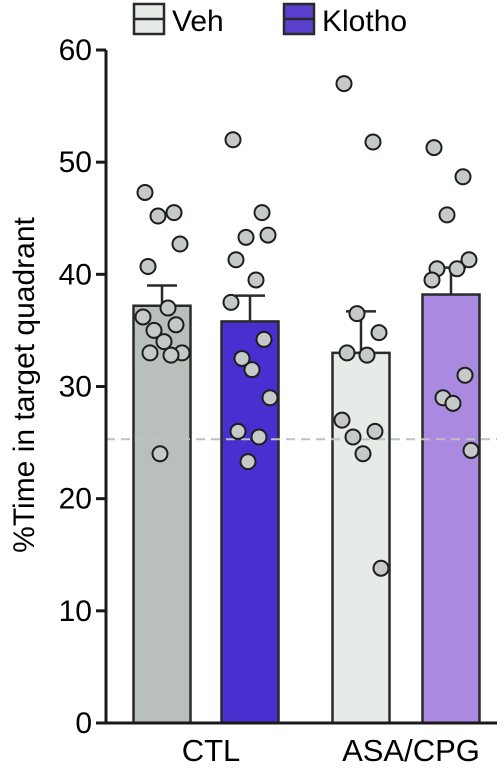 This screenshot has height=768, width=504. Describe the element at coordinates (75, 274) in the screenshot. I see `y-tick-label-40: 40` at that location.